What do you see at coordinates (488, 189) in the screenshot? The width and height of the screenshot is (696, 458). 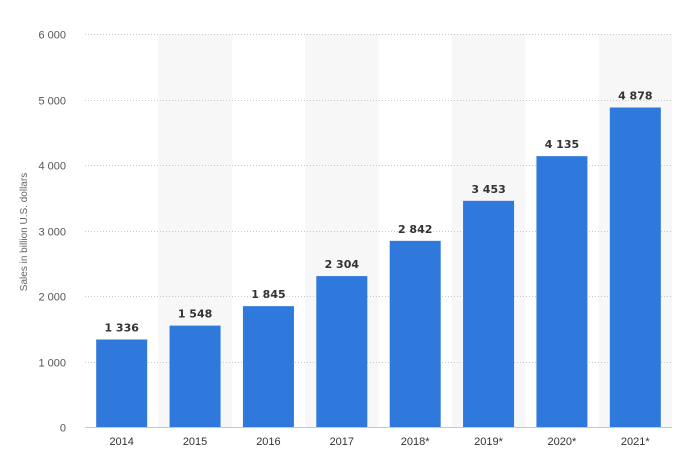 I see `data-label: 3 453` at bounding box center [488, 189].